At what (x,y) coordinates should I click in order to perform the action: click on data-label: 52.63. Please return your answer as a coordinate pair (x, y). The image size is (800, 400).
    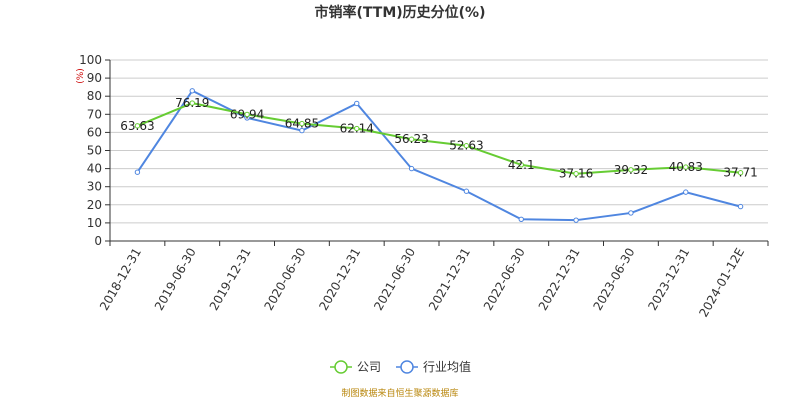
    Looking at the image, I should click on (466, 146).